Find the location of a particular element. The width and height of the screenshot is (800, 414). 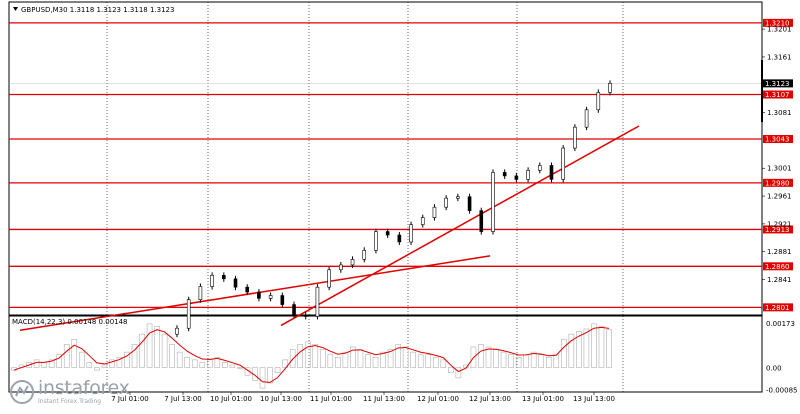

level-tag-1.3210 is located at coordinates (778, 22).